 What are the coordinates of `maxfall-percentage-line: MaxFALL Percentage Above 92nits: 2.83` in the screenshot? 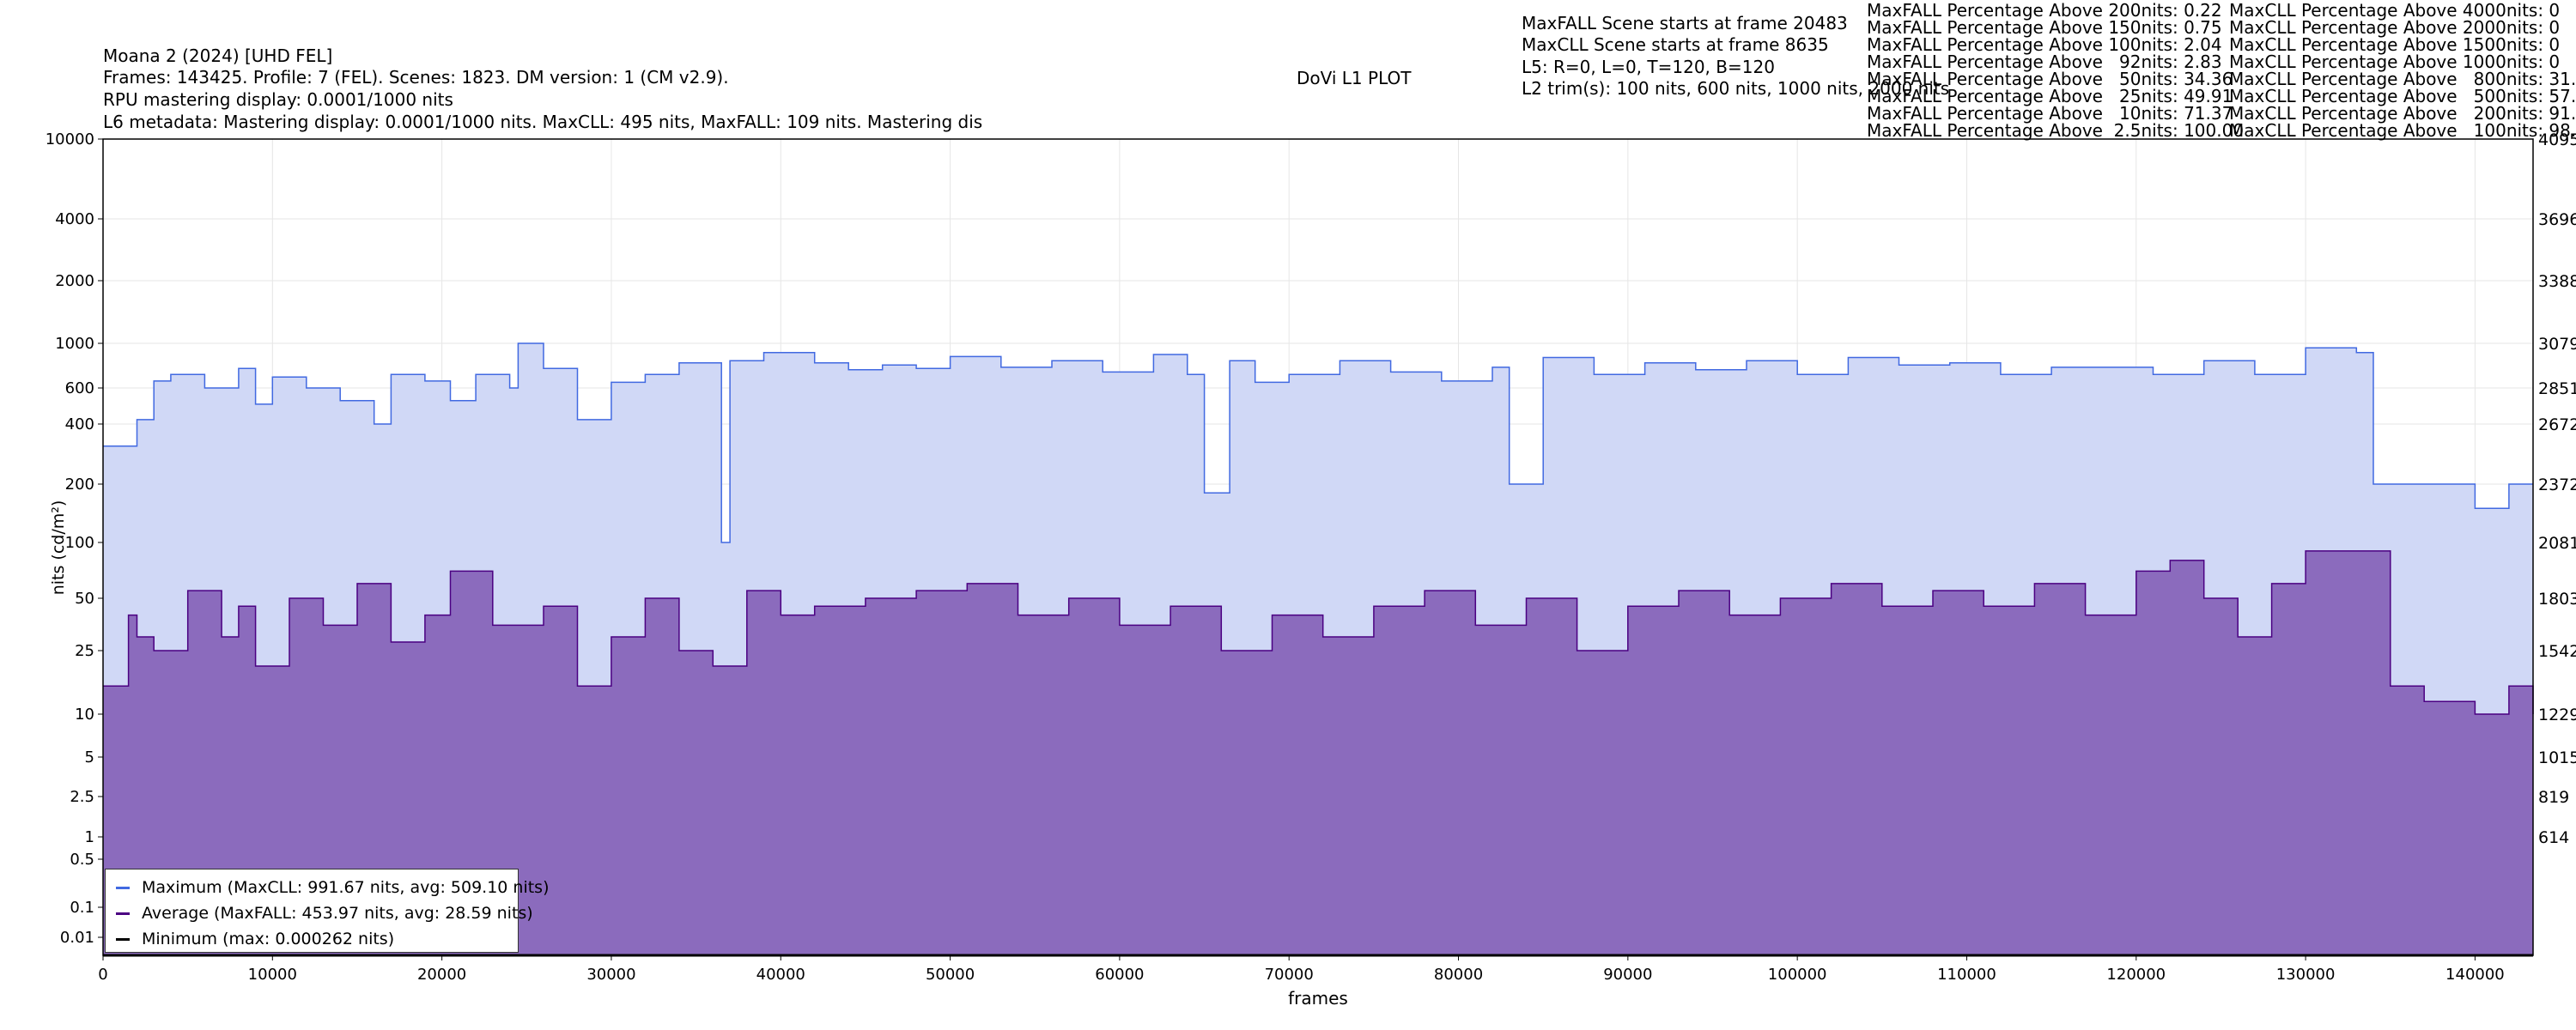 It's located at (2045, 62).